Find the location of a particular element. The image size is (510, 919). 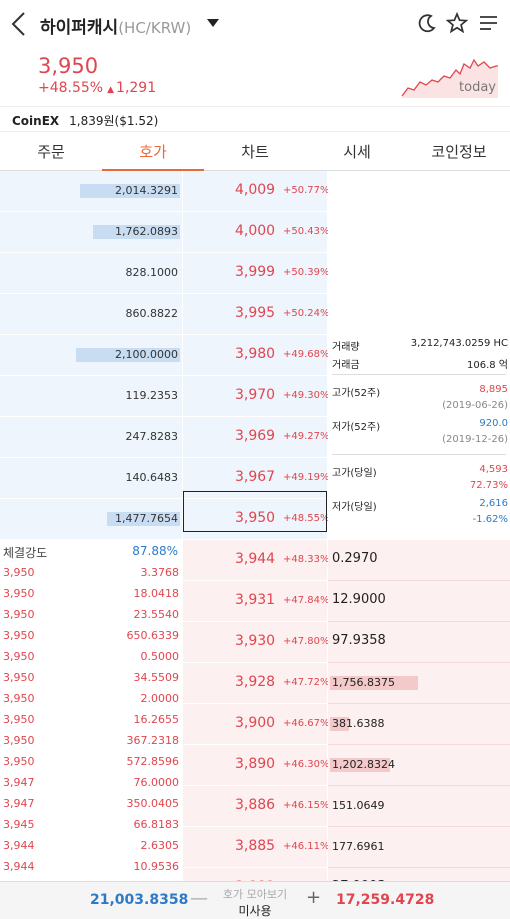

bid-price-cell: 3,928 +47.72% is located at coordinates (256, 683).